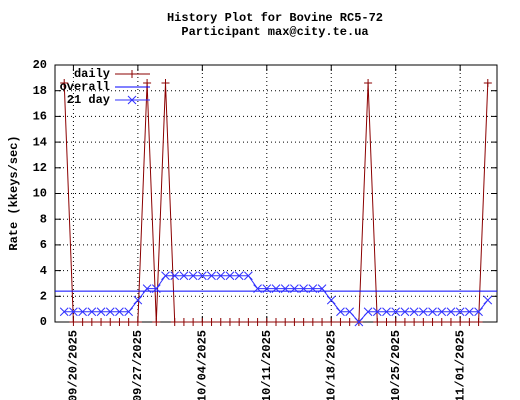 This screenshot has width=520, height=400. What do you see at coordinates (74, 365) in the screenshot?
I see `x-tick-label: 09/20/2025` at bounding box center [74, 365].